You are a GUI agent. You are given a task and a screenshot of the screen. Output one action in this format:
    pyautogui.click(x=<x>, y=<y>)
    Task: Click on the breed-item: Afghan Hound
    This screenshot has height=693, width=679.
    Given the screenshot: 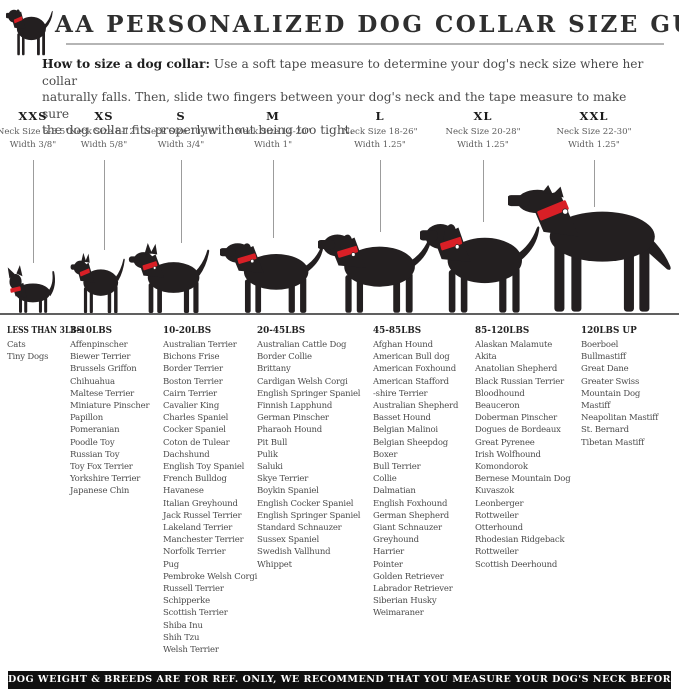 What is the action you would take?
    pyautogui.click(x=403, y=345)
    